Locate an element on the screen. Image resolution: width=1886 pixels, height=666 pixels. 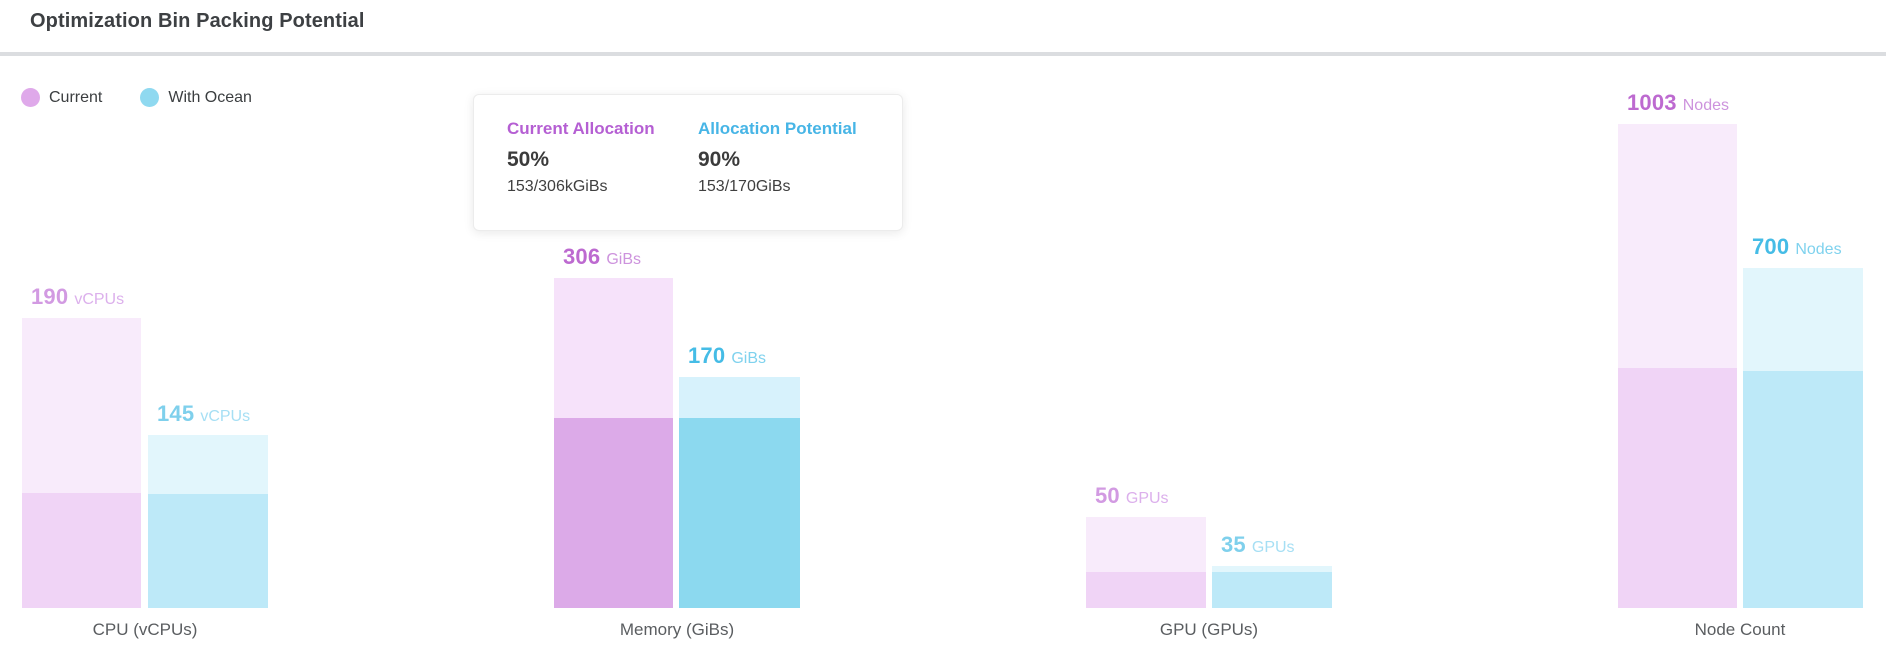
tooltip-allocation-potential-title: Allocation Potential is located at coordinates (777, 128).